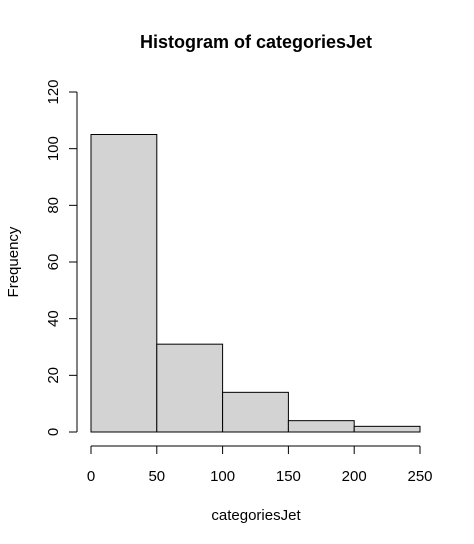  I want to click on y-tick-label: 80, so click(53, 205).